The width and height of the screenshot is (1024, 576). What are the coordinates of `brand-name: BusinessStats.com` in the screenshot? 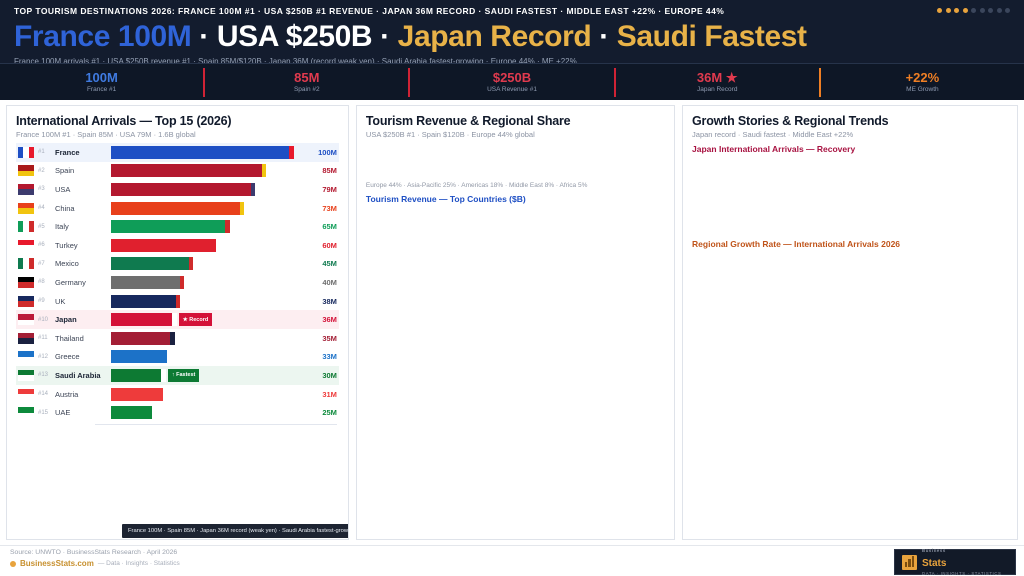 It's located at (57, 563).